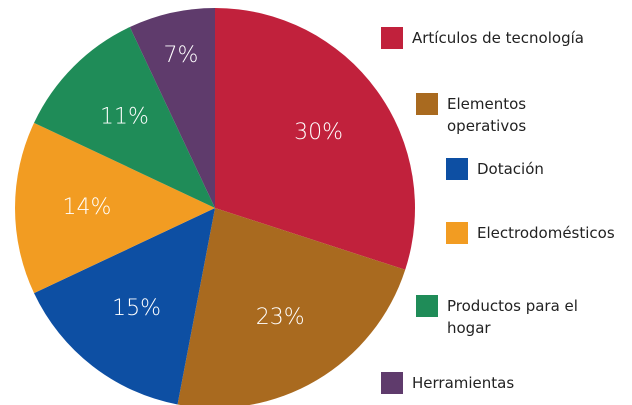 Image resolution: width=632 pixels, height=405 pixels. Describe the element at coordinates (181, 55) in the screenshot. I see `slice-label: 7%` at that location.